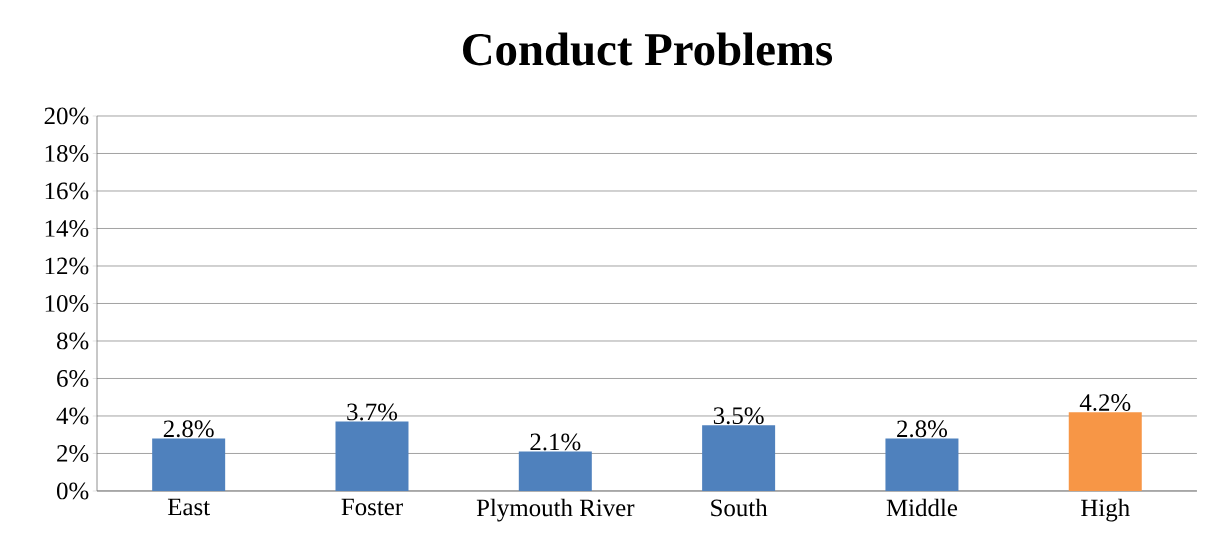  Describe the element at coordinates (188, 507) in the screenshot. I see `x-tick-label: East` at that location.